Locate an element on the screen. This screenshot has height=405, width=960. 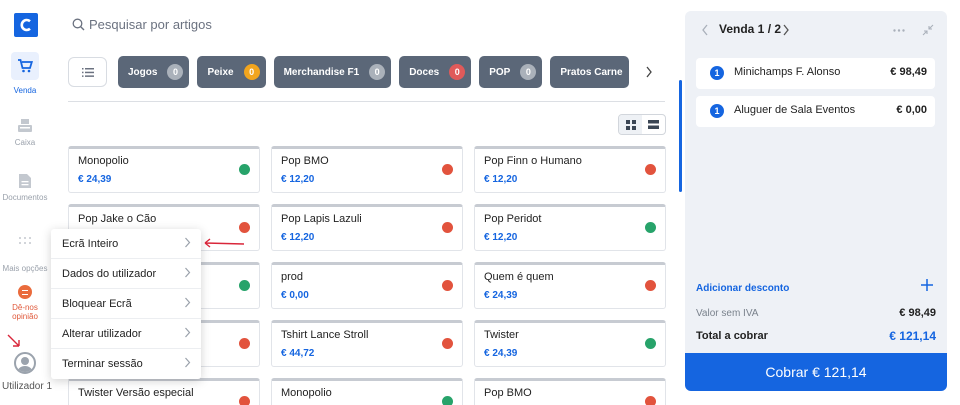
category-tab: Doces 0 is located at coordinates (435, 72).